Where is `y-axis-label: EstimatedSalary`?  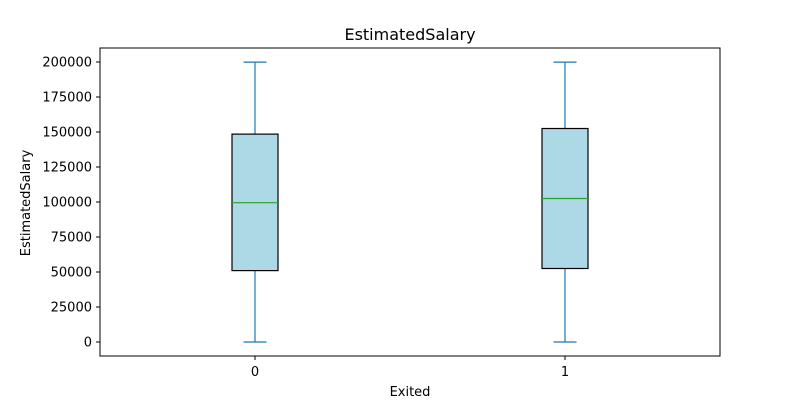 y-axis-label: EstimatedSalary is located at coordinates (26, 202).